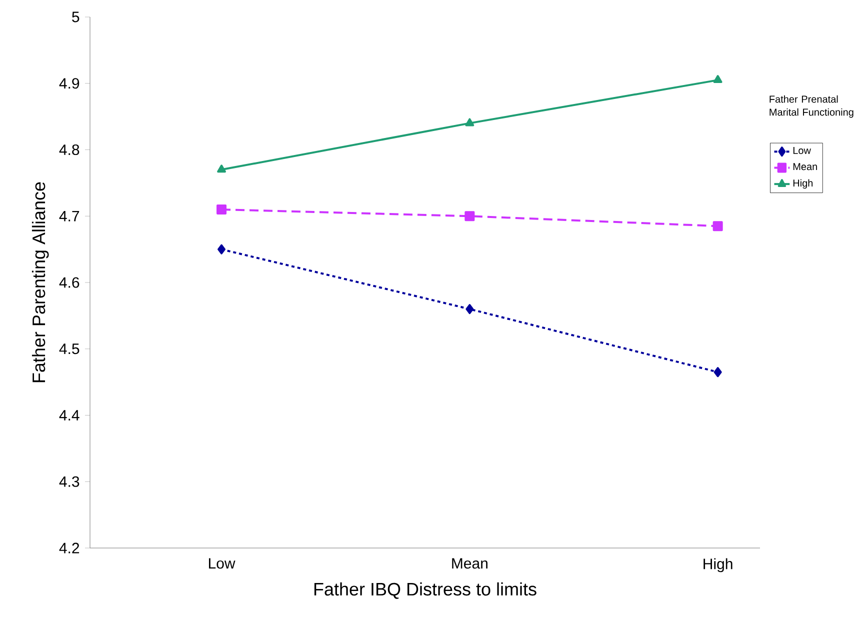  What do you see at coordinates (69, 415) in the screenshot?
I see `y-tick-label: 4.4` at bounding box center [69, 415].